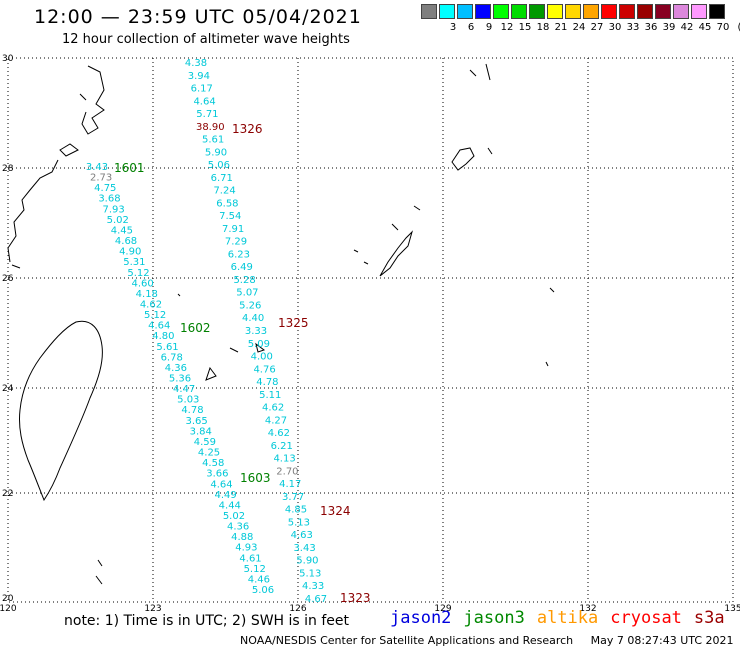  Describe the element at coordinates (201, 431) in the screenshot. I see `wave-height-value: 3.84` at that location.